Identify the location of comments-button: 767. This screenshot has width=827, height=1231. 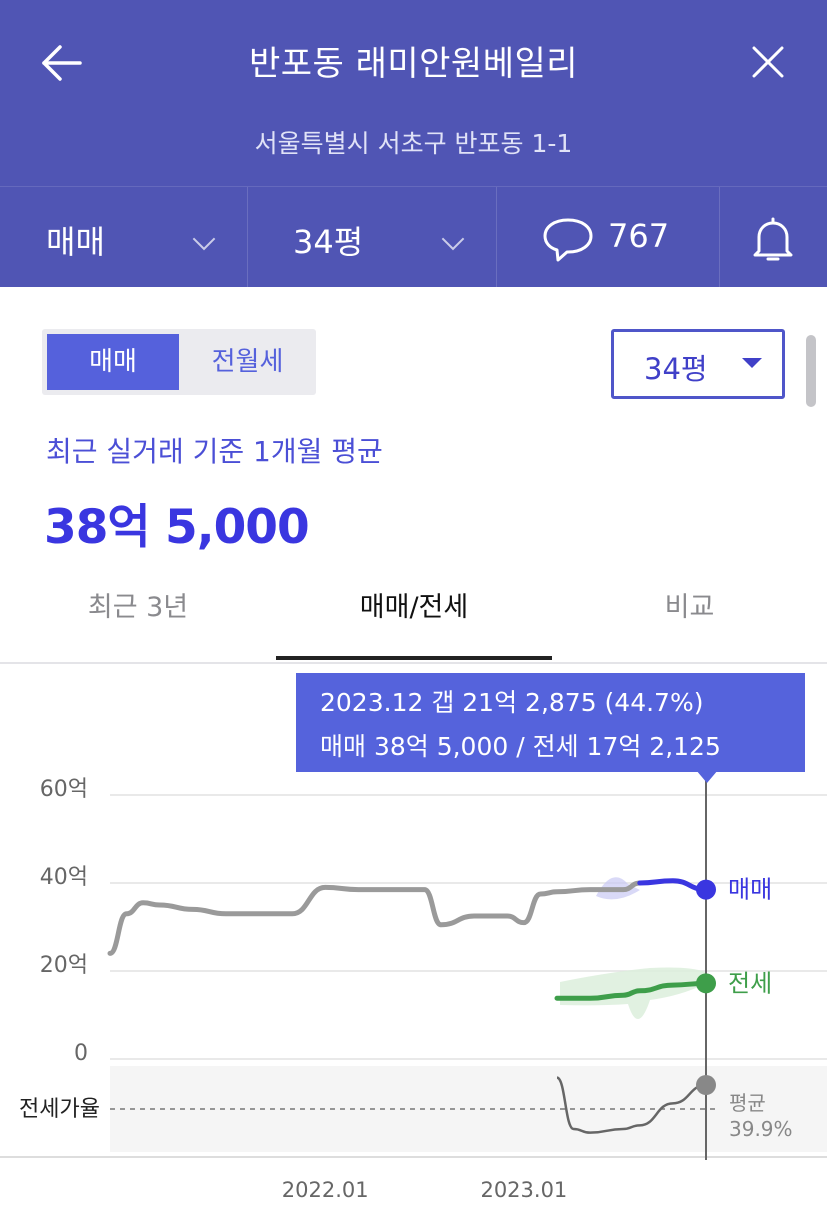
(608, 237).